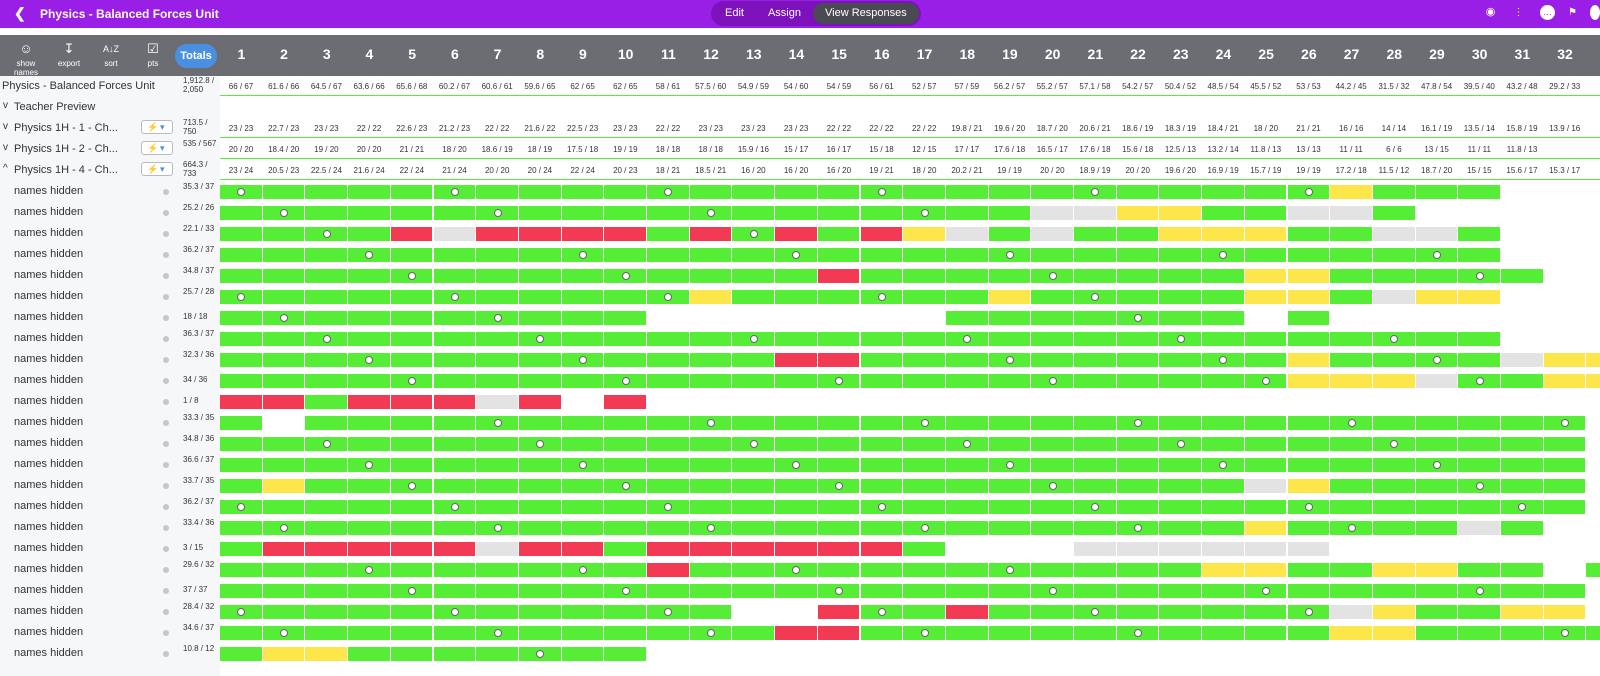  What do you see at coordinates (784, 13) in the screenshot?
I see `tab-assign: Assign` at bounding box center [784, 13].